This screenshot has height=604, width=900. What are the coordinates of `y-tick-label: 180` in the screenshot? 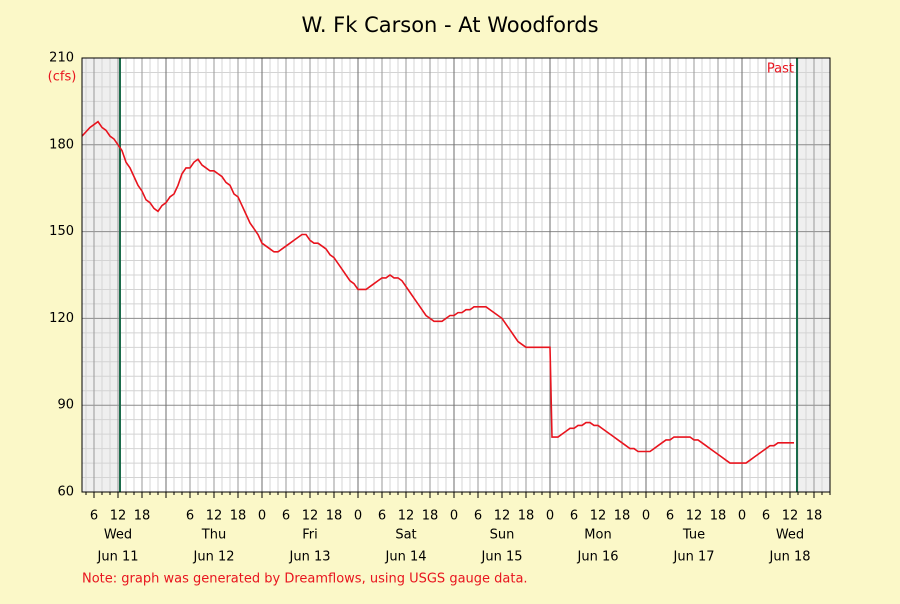 It's located at (61, 144).